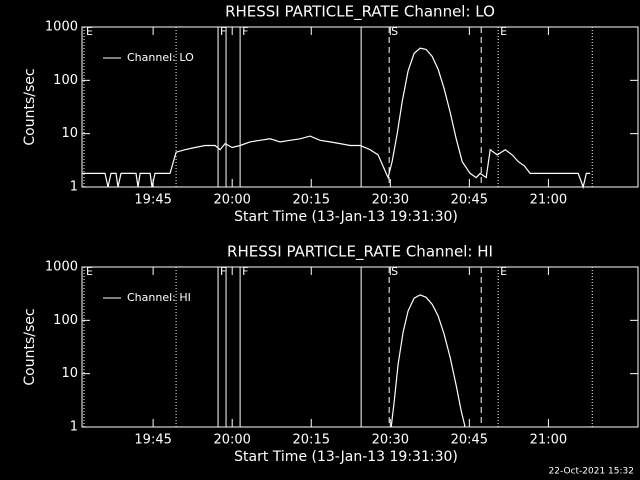  What do you see at coordinates (360, 12) in the screenshot?
I see `chart-title: RHESSI PARTICLE_RATE Channel: LO` at bounding box center [360, 12].